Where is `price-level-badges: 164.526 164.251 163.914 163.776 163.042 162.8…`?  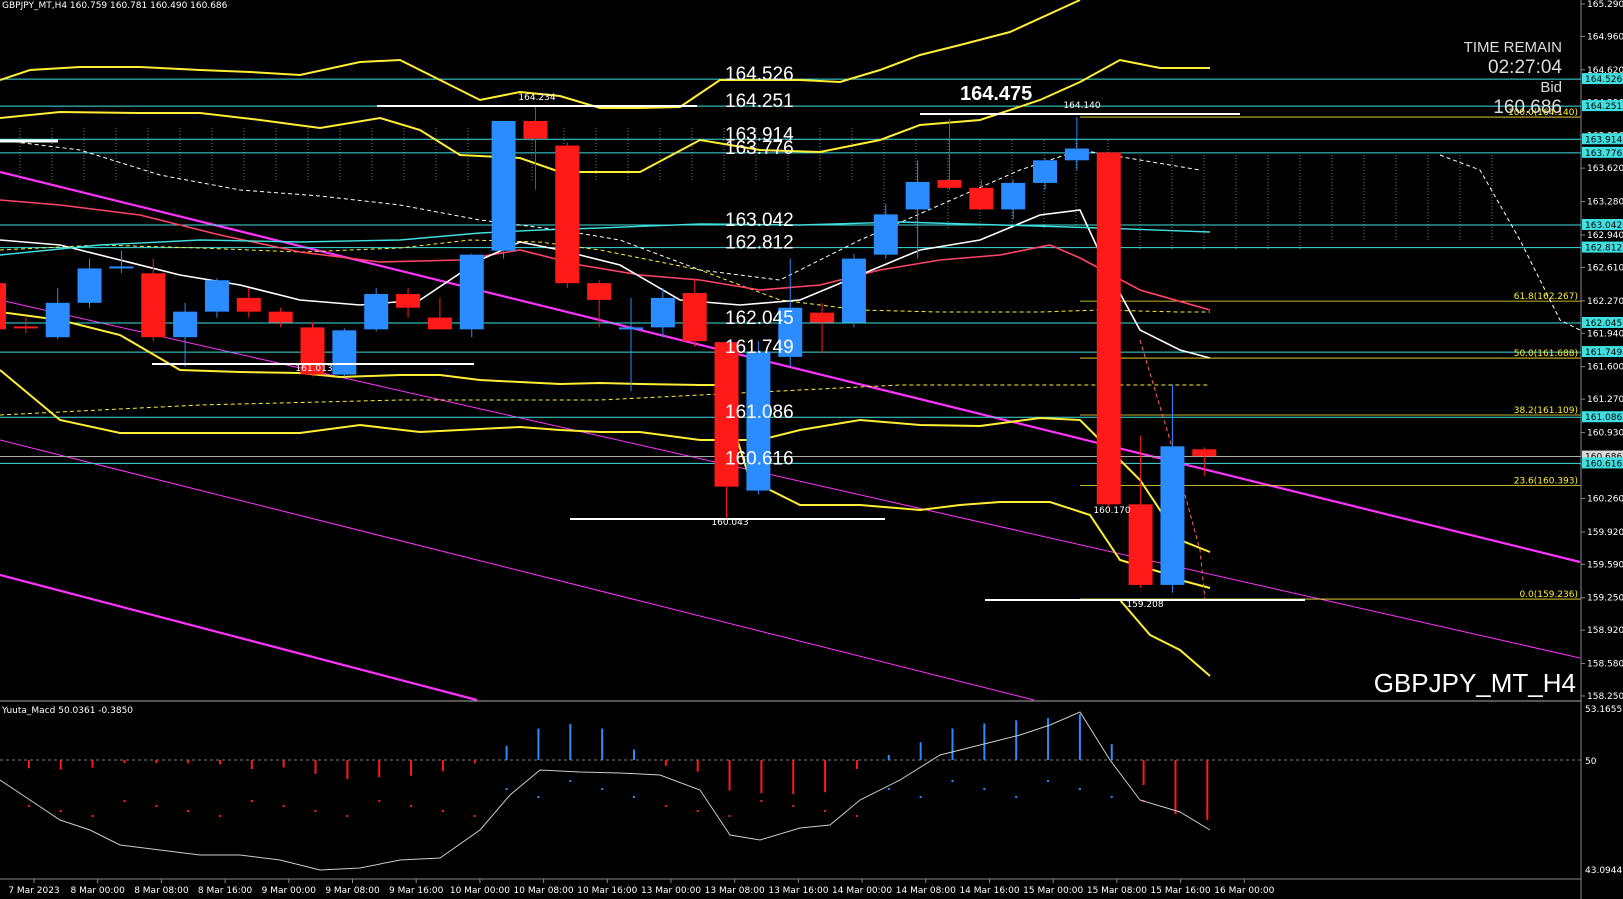 price-level-badges: 164.526 164.251 163.914 163.776 163.042 162.8… is located at coordinates (1602, 271).